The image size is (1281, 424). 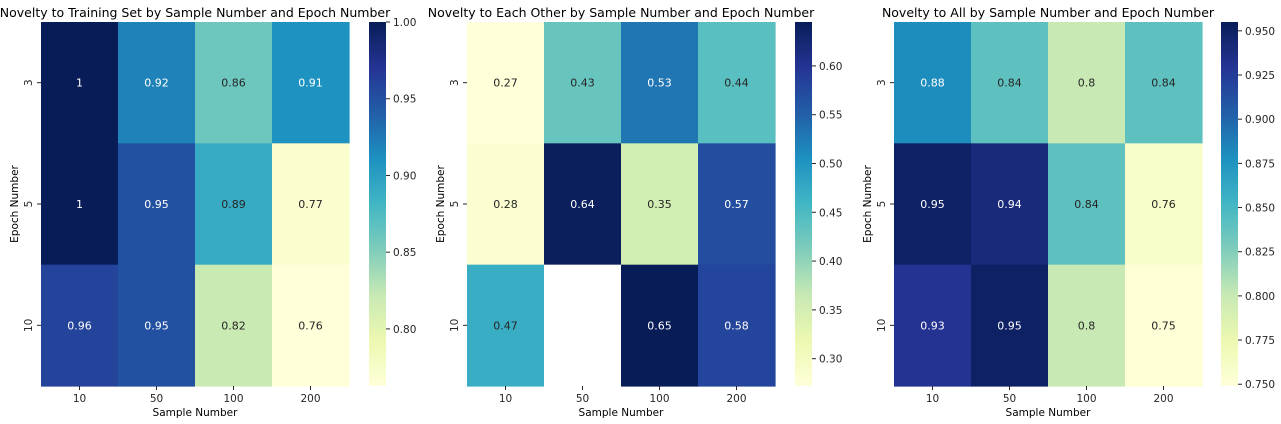 What do you see at coordinates (404, 100) in the screenshot?
I see `colorbar-tick-label: 0.95` at bounding box center [404, 100].